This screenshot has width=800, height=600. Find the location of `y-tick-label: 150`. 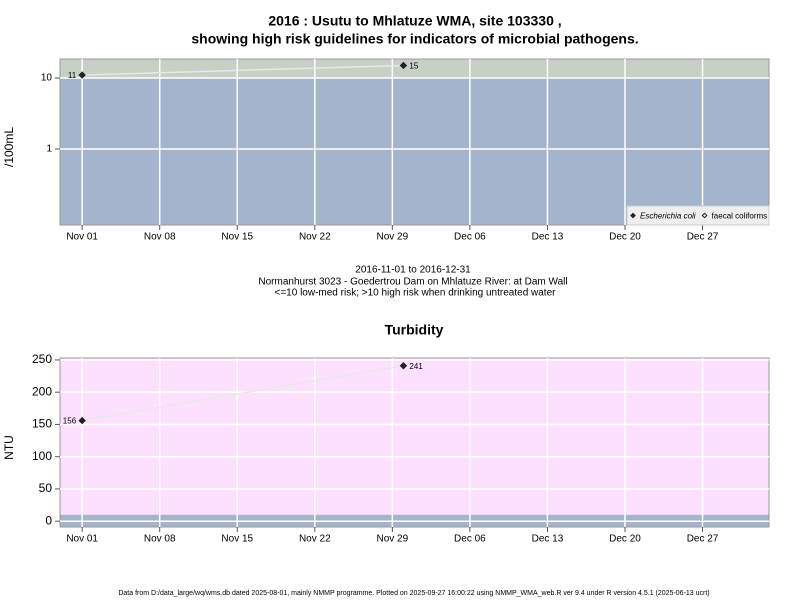

y-tick-label: 150 is located at coordinates (42, 424).